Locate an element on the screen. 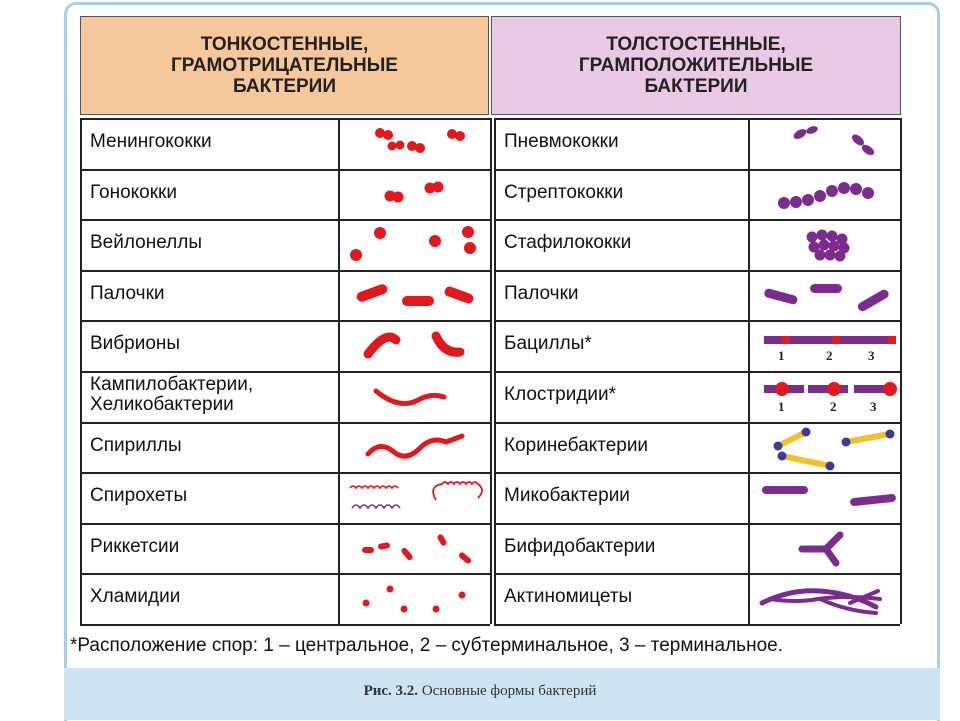 This screenshot has height=721, width=960. gram-positive-row-label: Клостридии* is located at coordinates (560, 395).